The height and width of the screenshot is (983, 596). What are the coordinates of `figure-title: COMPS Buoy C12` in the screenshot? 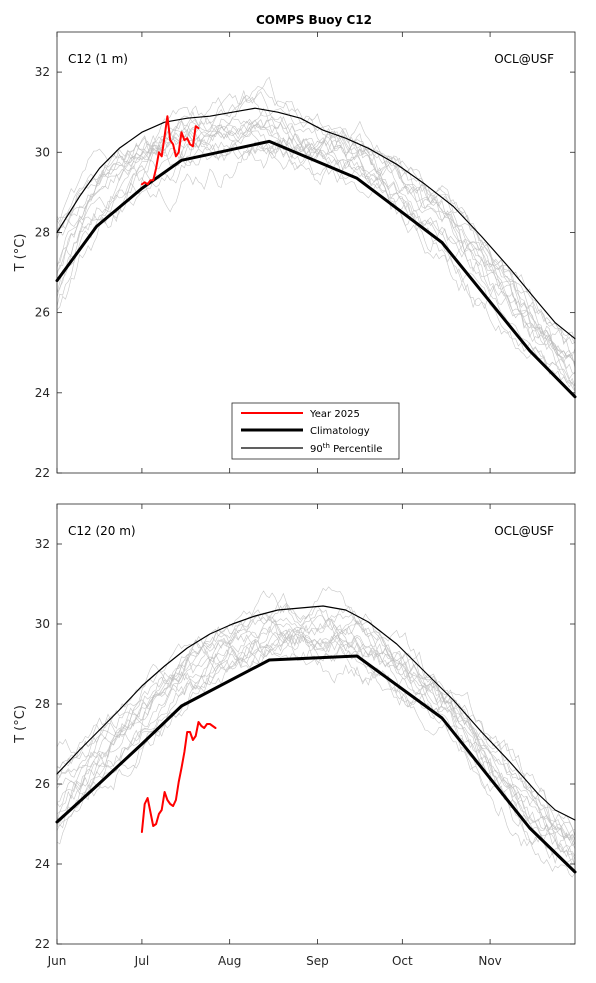 It's located at (314, 20).